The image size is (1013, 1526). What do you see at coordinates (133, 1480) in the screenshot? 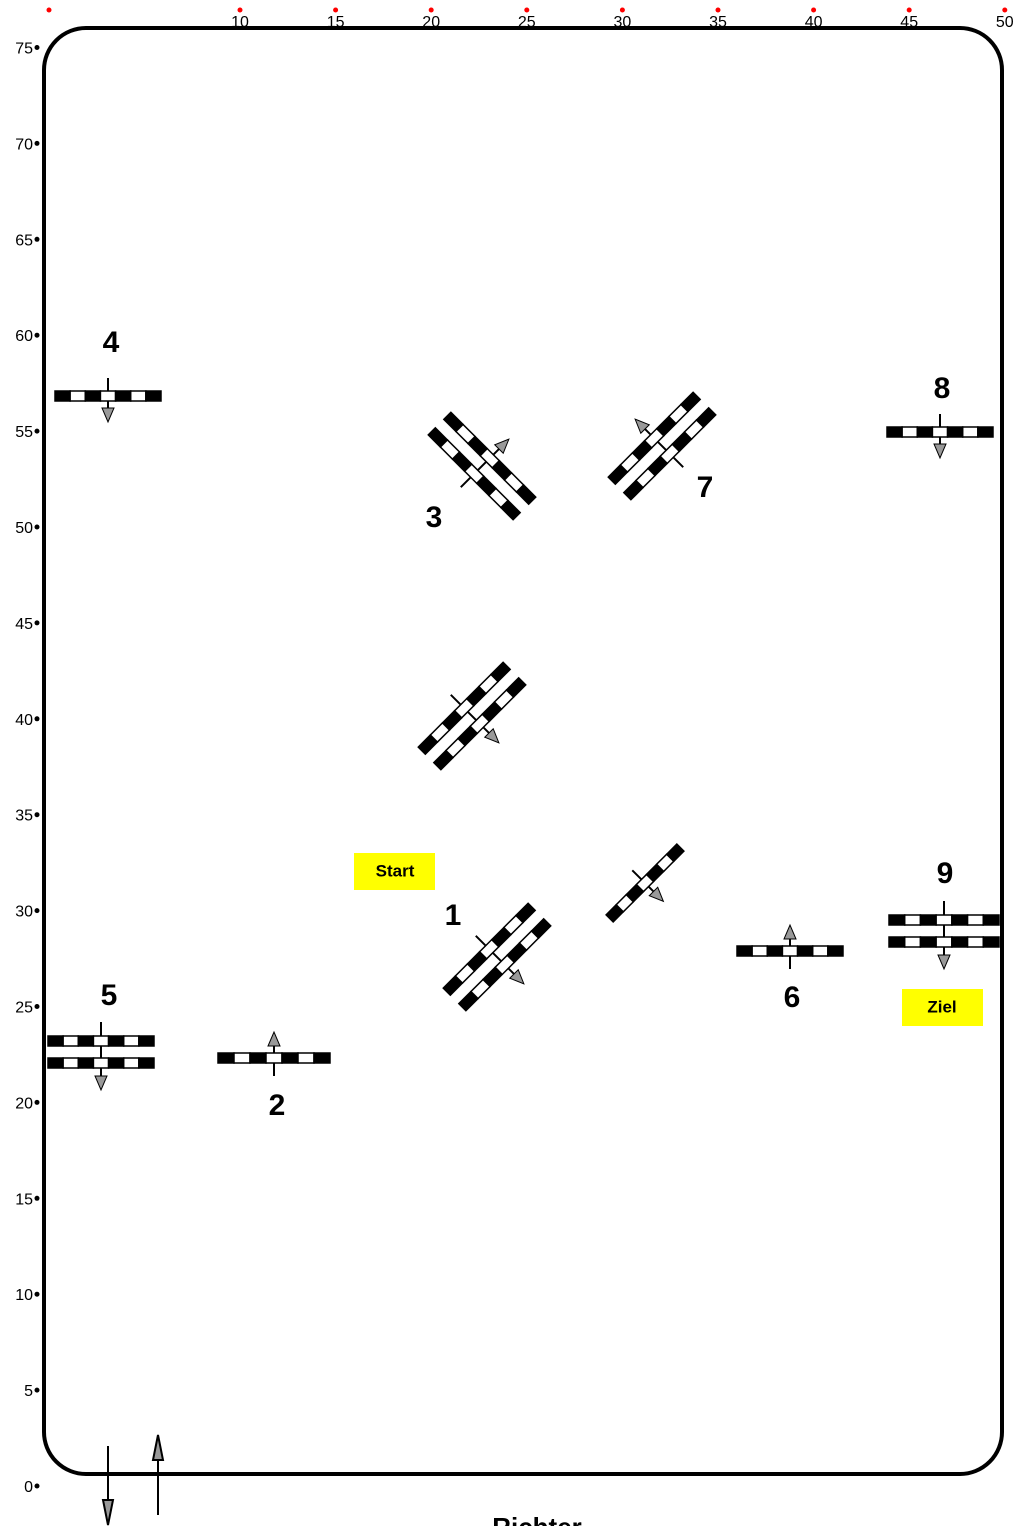
I see `entry-arrows` at bounding box center [133, 1480].